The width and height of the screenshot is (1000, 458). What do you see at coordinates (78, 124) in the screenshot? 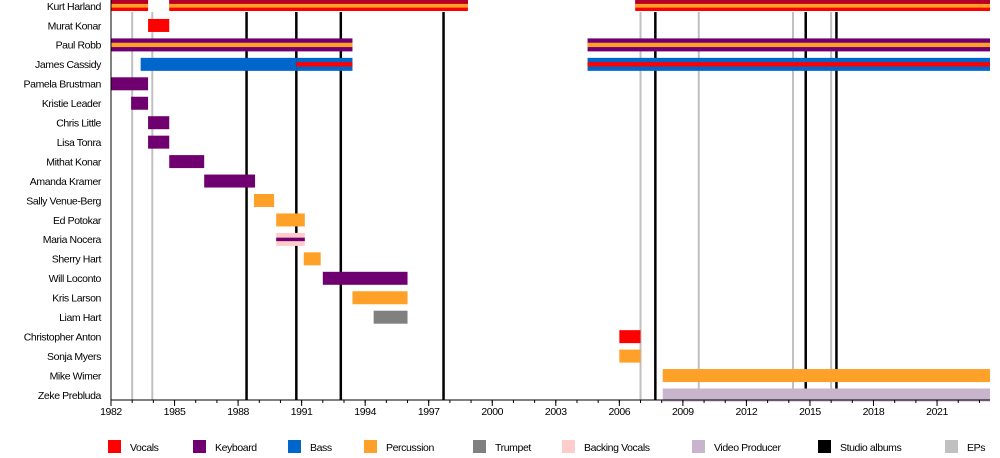
I see `member-label: Chris Little` at bounding box center [78, 124].